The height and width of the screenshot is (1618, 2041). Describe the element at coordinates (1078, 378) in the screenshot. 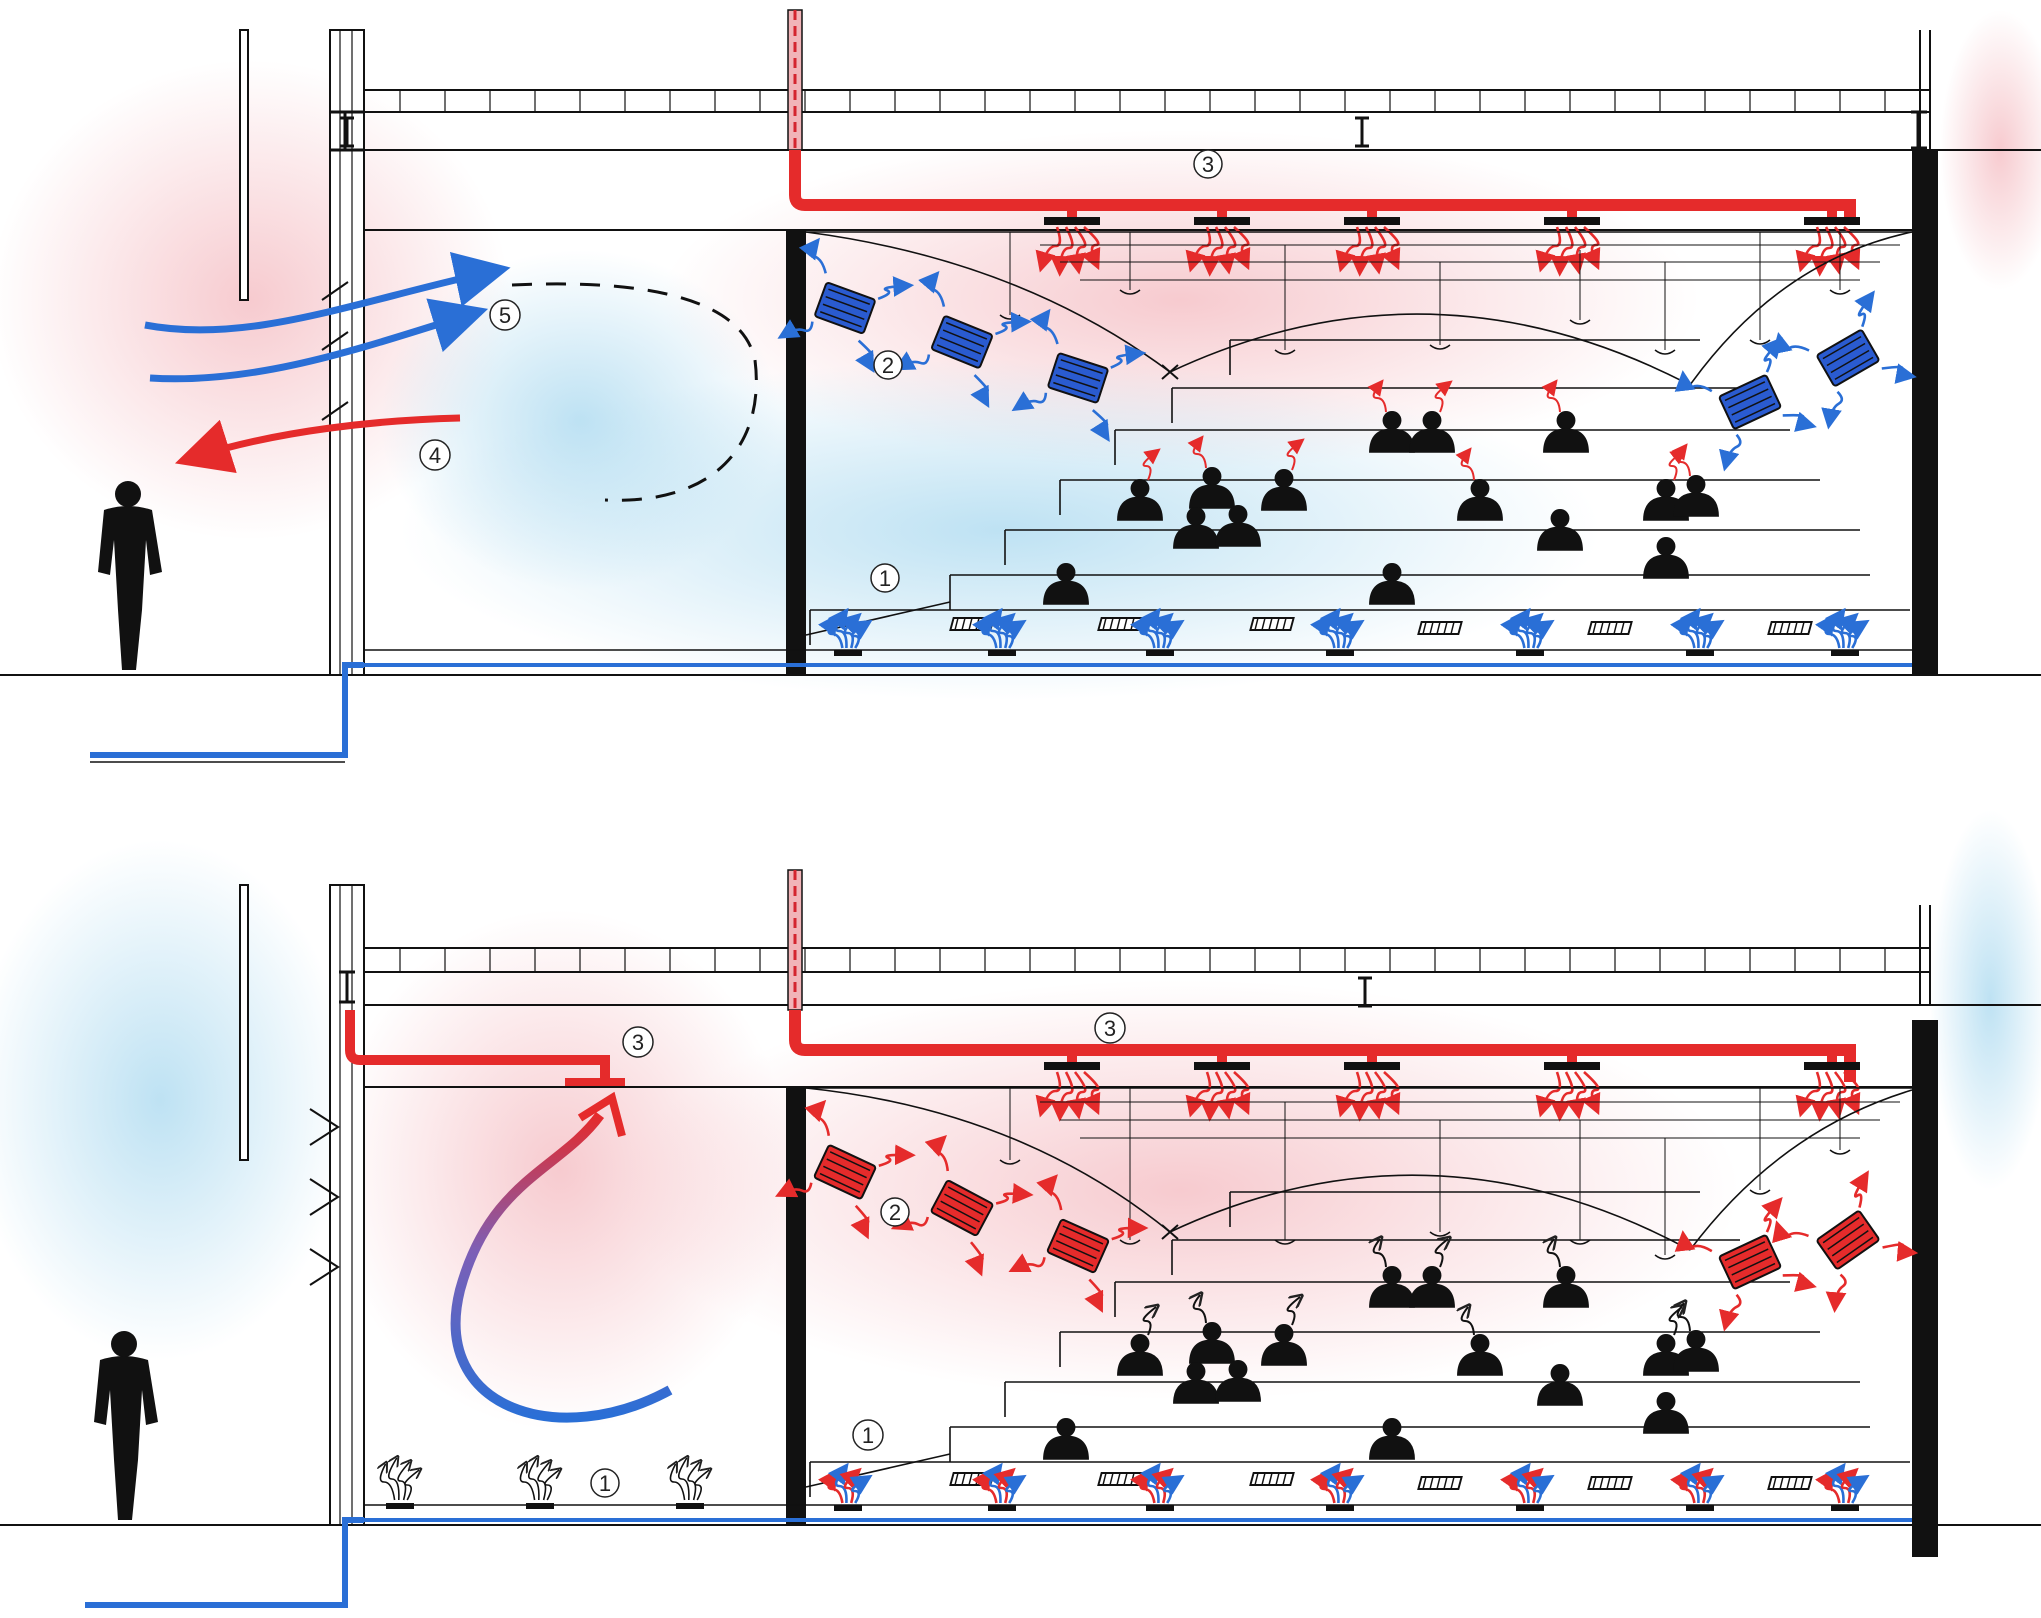

I see `radiator-body` at that location.